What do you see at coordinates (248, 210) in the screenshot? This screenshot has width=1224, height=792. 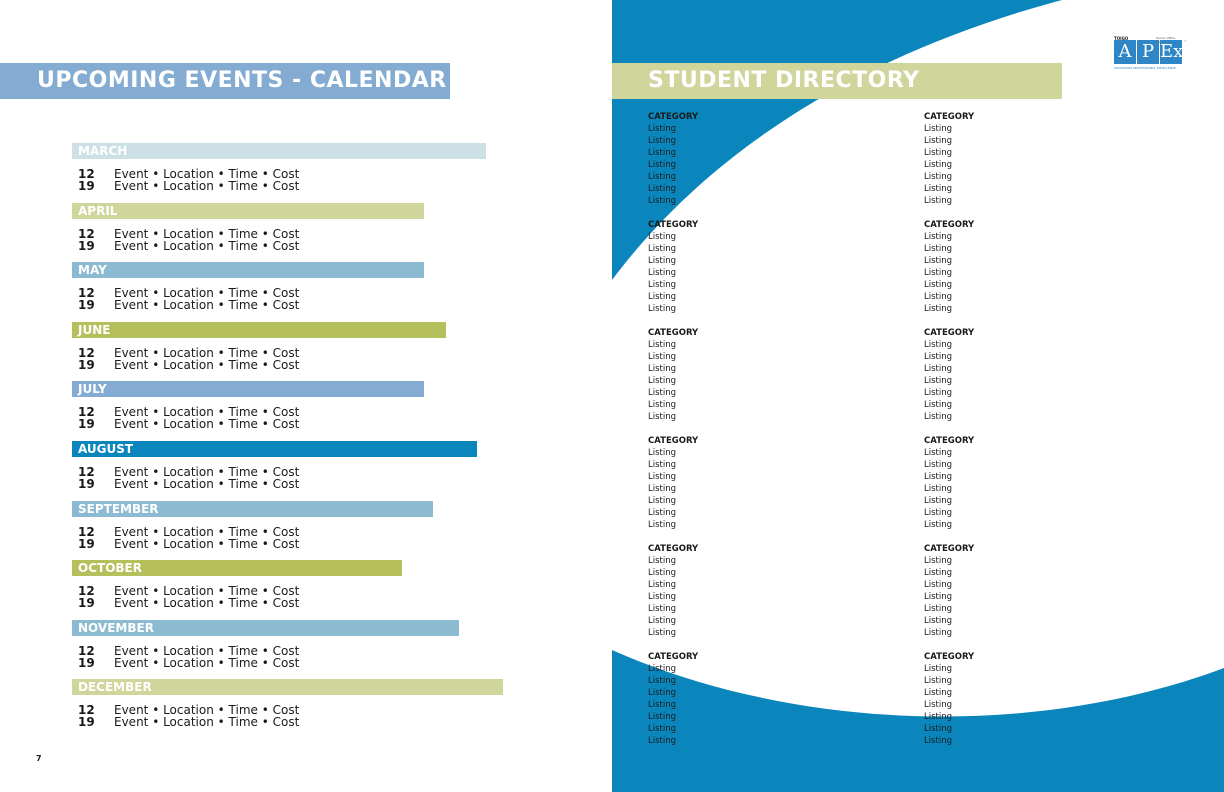 I see `month-bar: APRIL` at bounding box center [248, 210].